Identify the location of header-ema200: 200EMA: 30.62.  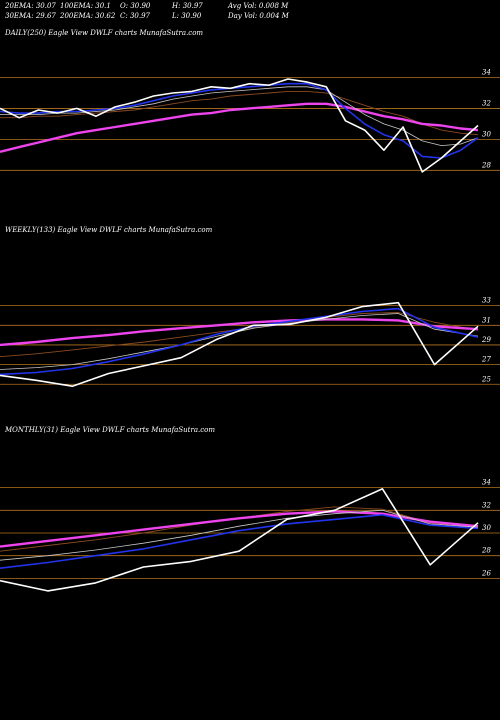
(88, 16).